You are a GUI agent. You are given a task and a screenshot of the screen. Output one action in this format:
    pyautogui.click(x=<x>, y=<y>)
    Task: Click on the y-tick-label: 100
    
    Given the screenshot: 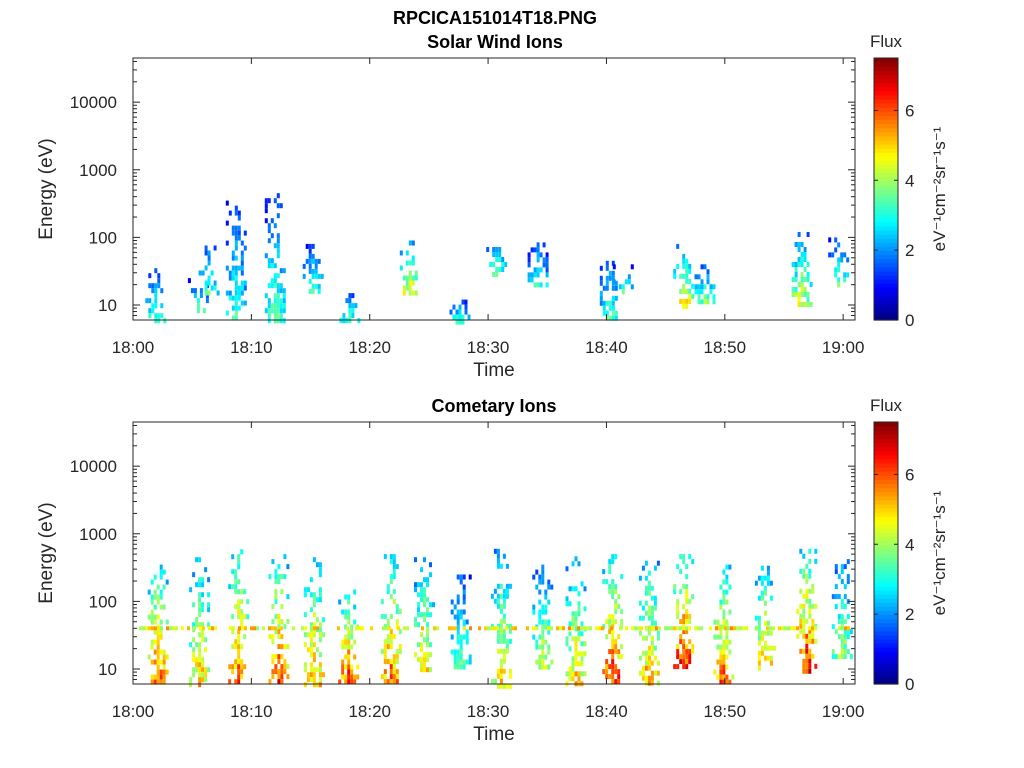 What is the action you would take?
    pyautogui.click(x=103, y=237)
    